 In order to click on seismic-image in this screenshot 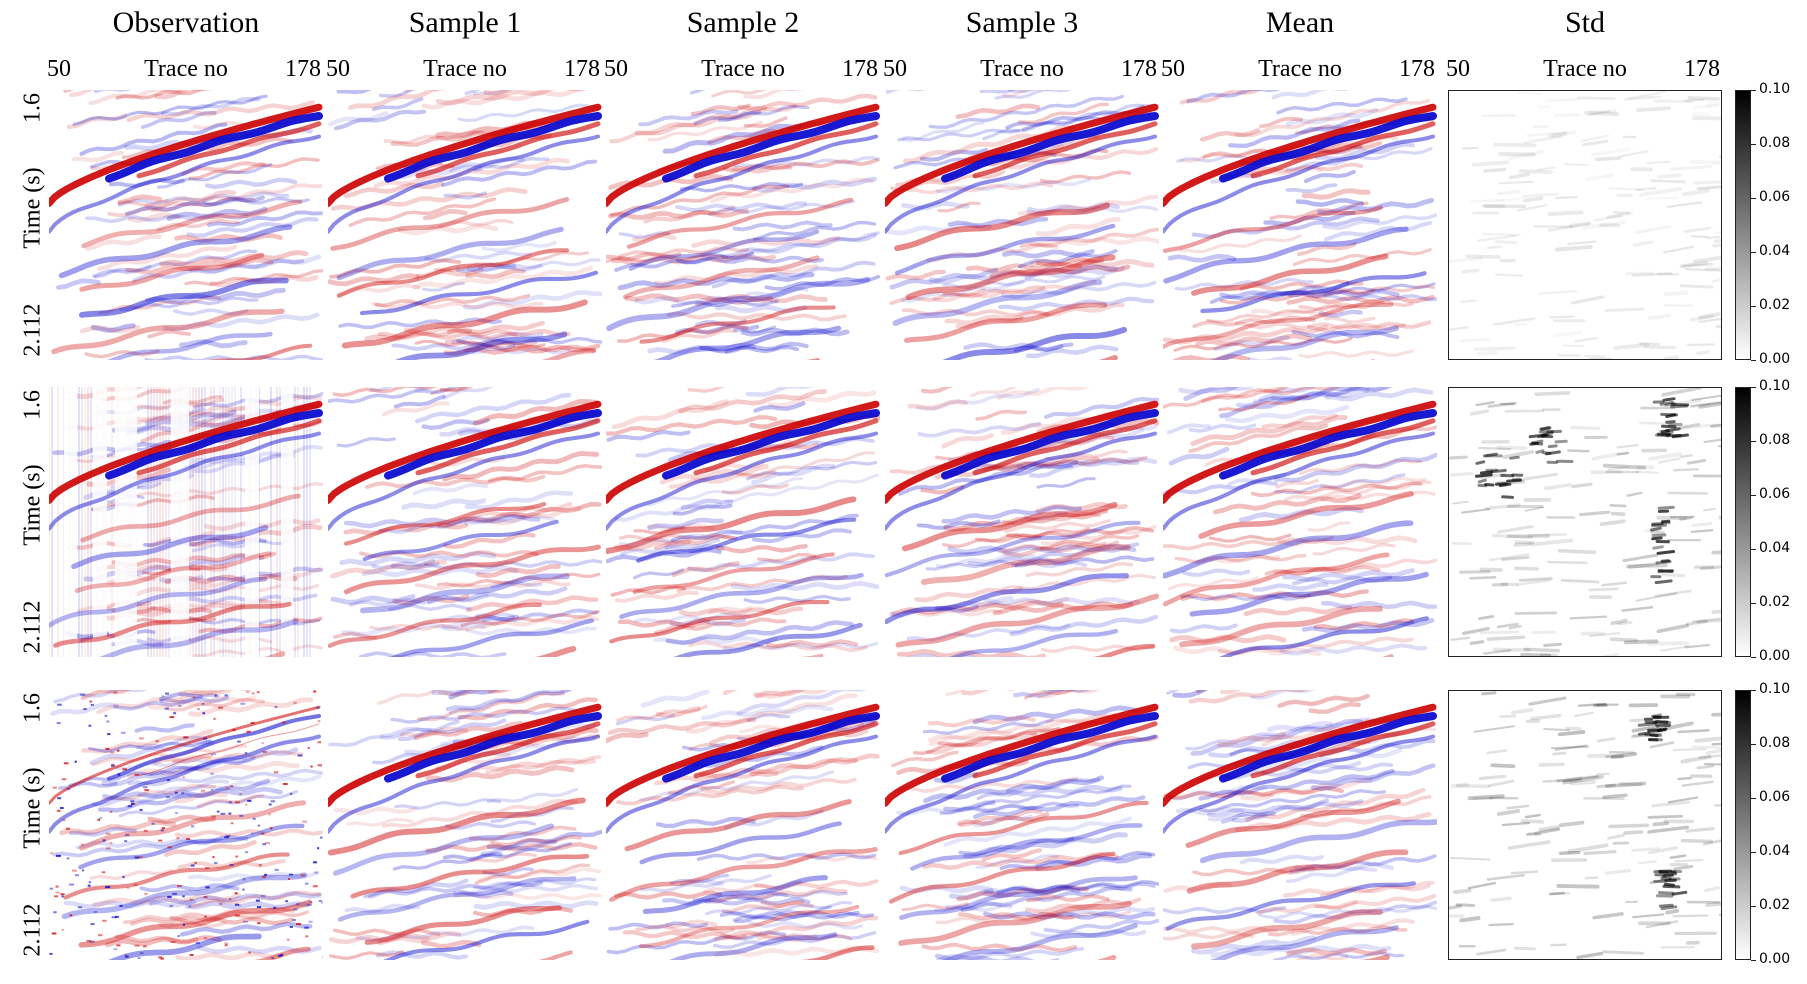, I will do `click(186, 225)`.